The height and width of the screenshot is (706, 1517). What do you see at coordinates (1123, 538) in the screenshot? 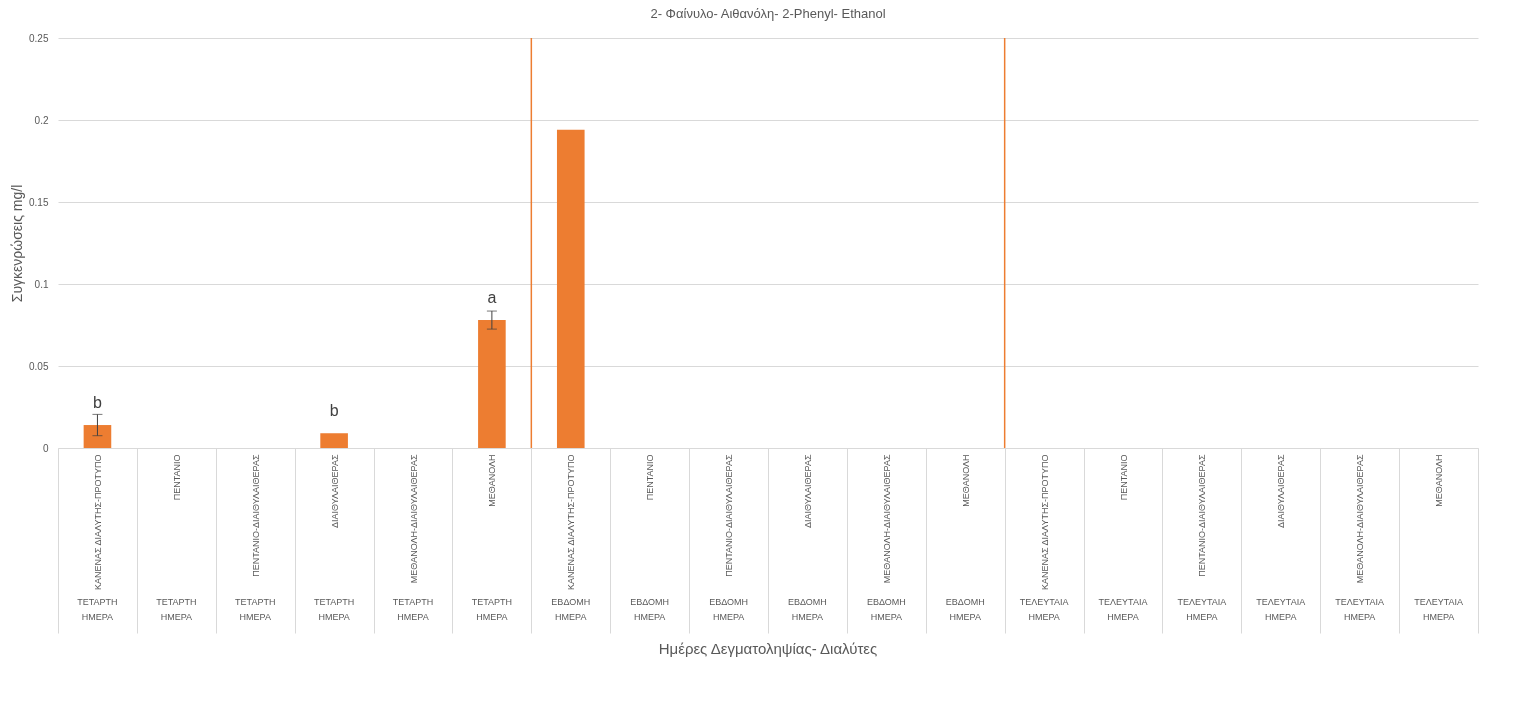
I see `category-label: ΠΕΝΤΑΝΙΟ ΤΕΛΕΥΤΑΙΑ ΗΜΕΡΑ` at bounding box center [1123, 538].